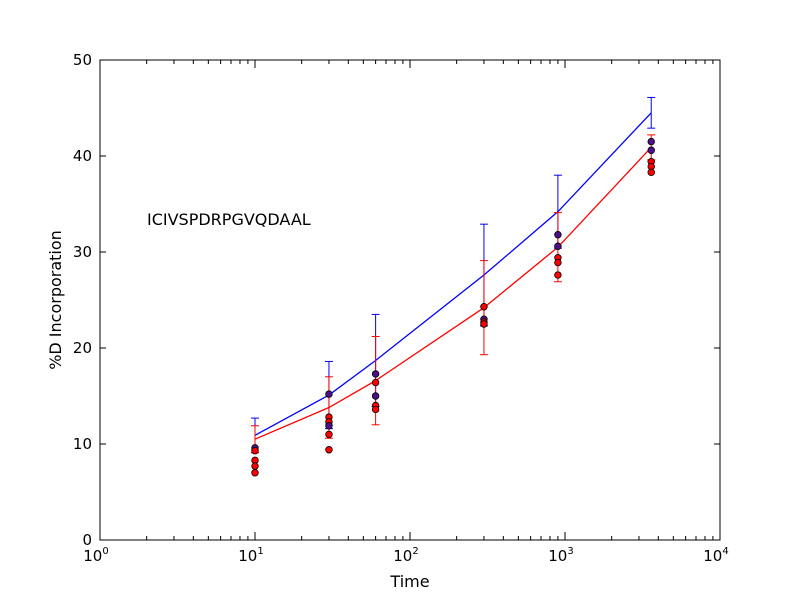 Image resolution: width=800 pixels, height=600 pixels. Describe the element at coordinates (570, 551) in the screenshot. I see `x-tick-exponent: 3` at that location.